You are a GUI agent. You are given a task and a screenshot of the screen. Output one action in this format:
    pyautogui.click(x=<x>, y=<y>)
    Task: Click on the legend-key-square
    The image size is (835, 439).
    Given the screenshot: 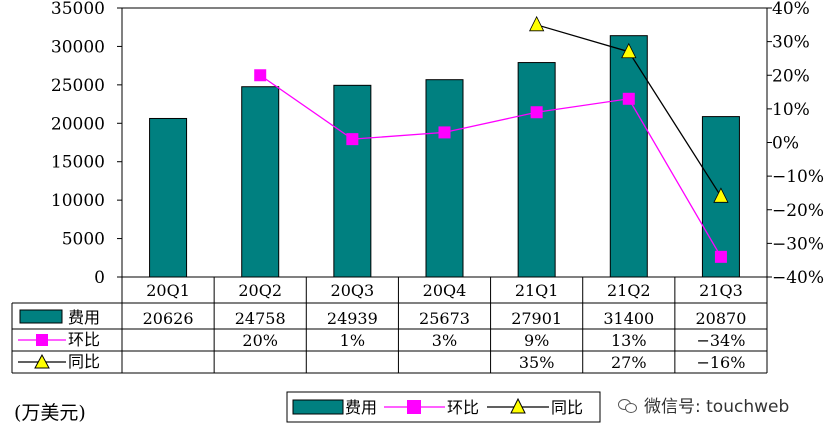 What is the action you would take?
    pyautogui.click(x=414, y=407)
    